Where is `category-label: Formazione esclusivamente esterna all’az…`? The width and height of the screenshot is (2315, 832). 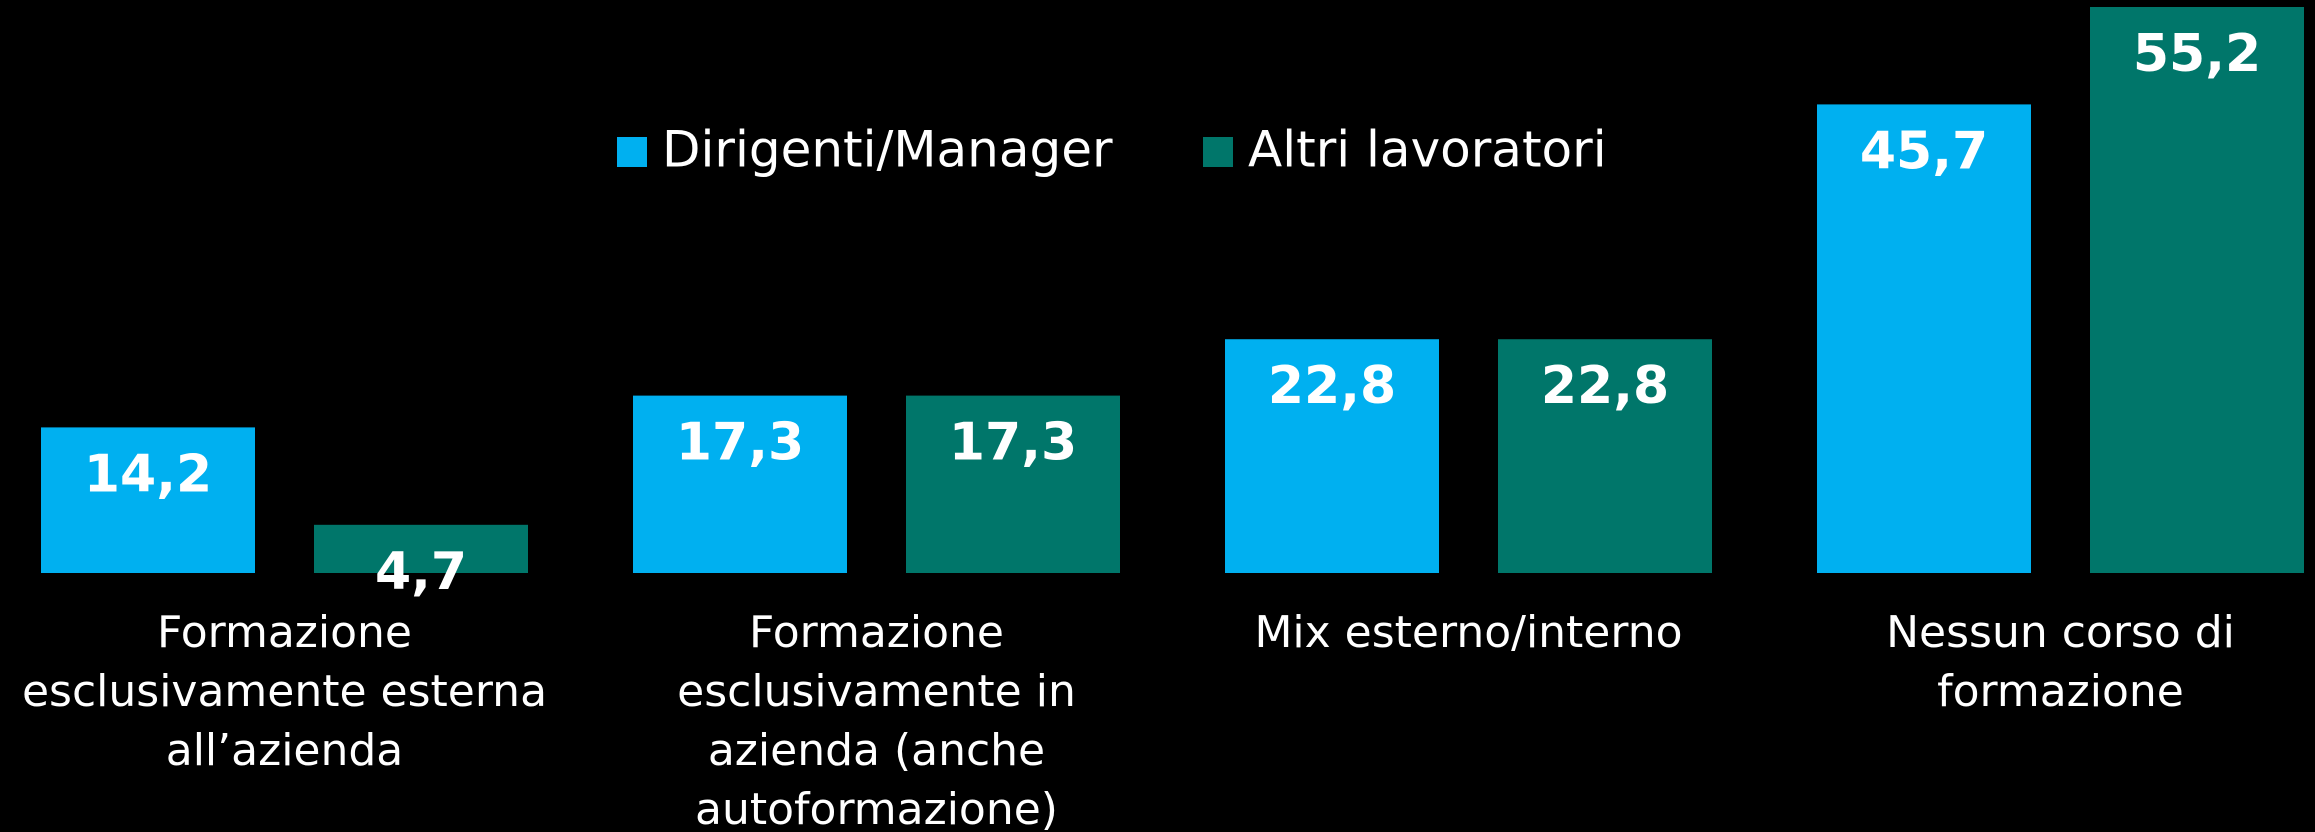
category-label: Formazione esclusivamente esterna all’az… is located at coordinates (284, 691).